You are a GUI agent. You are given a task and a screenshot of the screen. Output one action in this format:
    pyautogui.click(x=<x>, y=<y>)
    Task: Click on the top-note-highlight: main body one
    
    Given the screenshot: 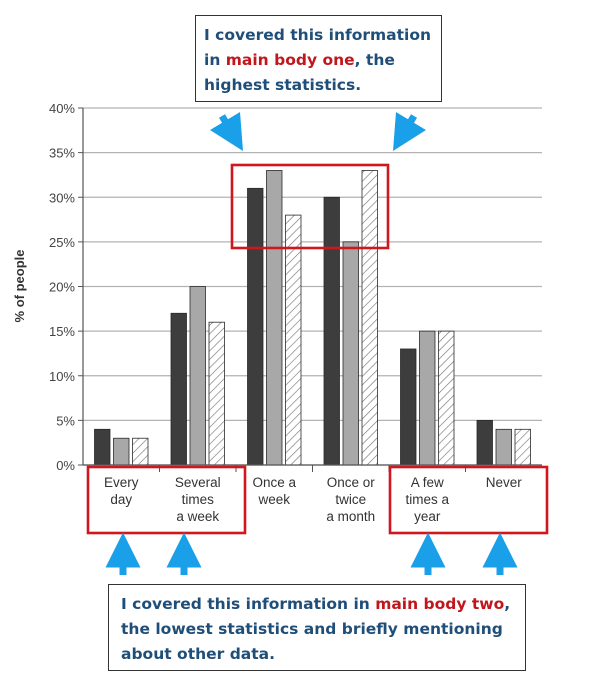 What is the action you would take?
    pyautogui.click(x=290, y=60)
    